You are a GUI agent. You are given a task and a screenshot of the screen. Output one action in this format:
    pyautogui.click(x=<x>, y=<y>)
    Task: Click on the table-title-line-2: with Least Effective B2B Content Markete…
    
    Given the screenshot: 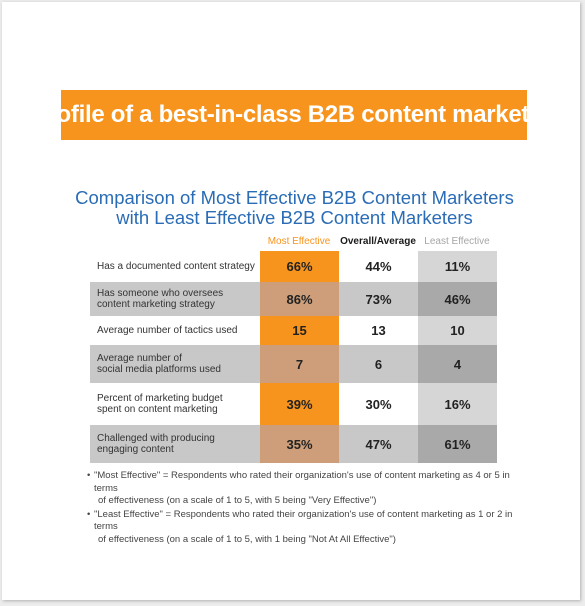 What is the action you would take?
    pyautogui.click(x=294, y=217)
    